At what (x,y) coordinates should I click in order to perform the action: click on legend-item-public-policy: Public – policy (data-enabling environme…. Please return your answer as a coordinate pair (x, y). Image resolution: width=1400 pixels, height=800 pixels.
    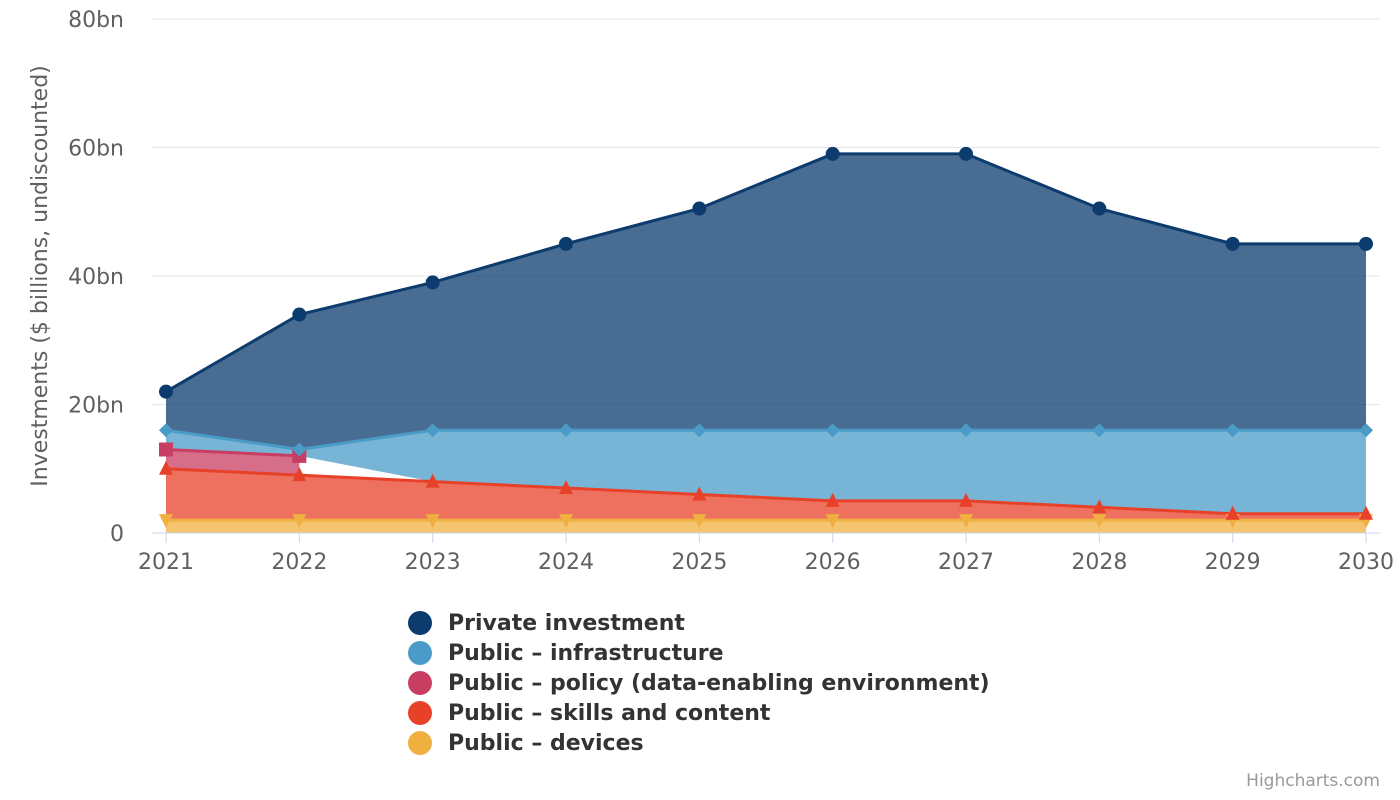
    Looking at the image, I should click on (699, 683).